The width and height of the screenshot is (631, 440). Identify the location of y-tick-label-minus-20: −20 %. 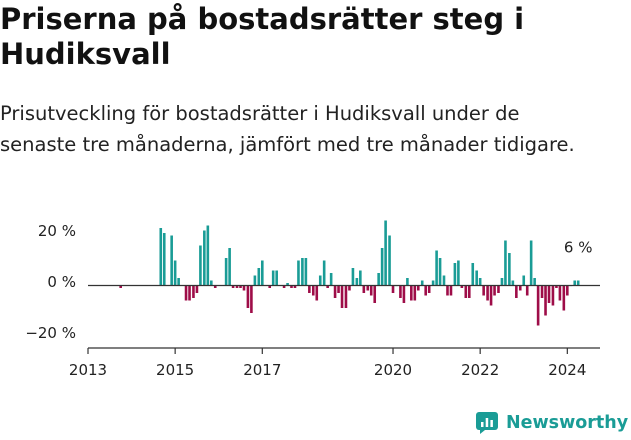
(50, 333).